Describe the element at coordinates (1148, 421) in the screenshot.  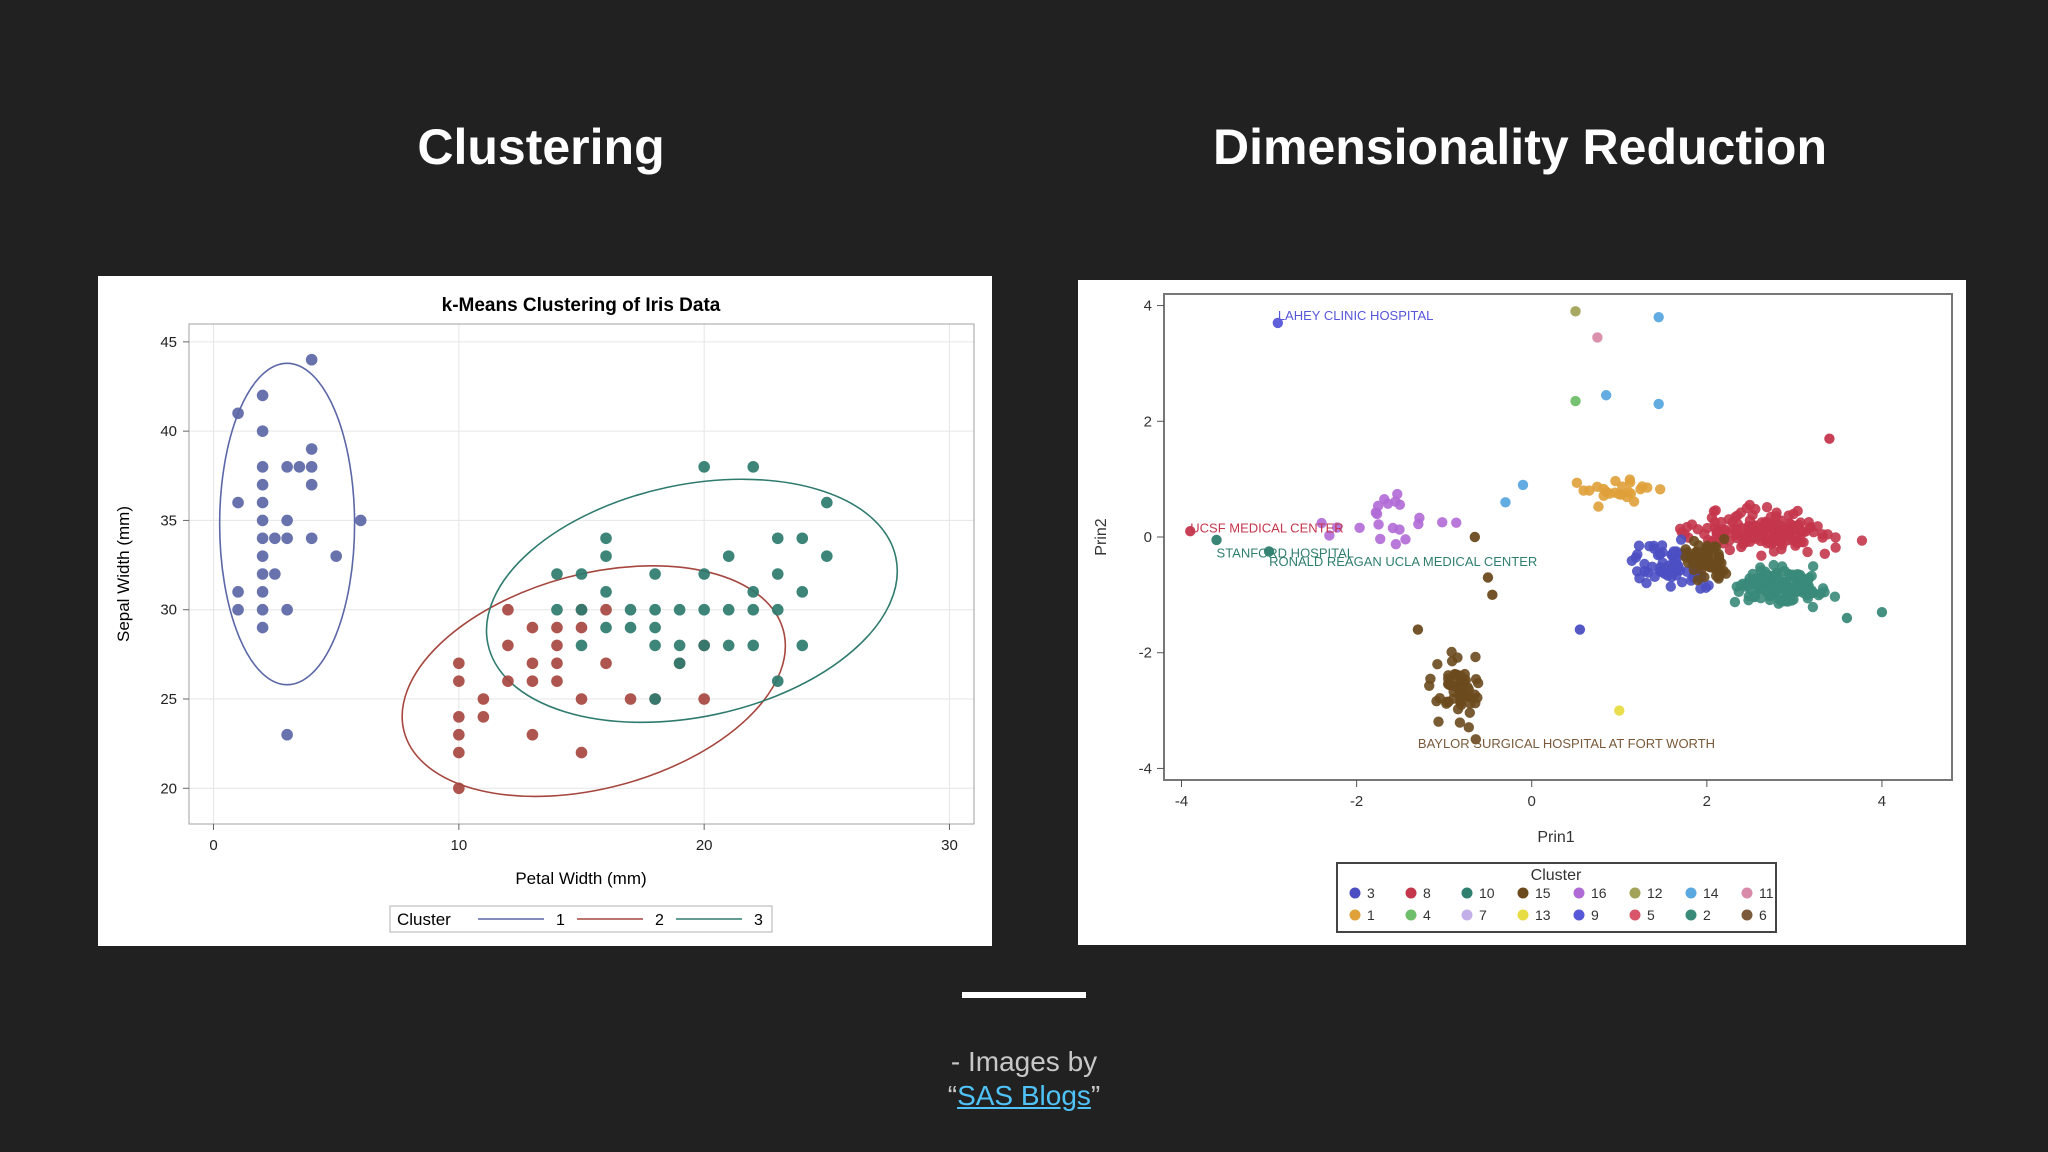
I see `y-tick-label: 2` at that location.